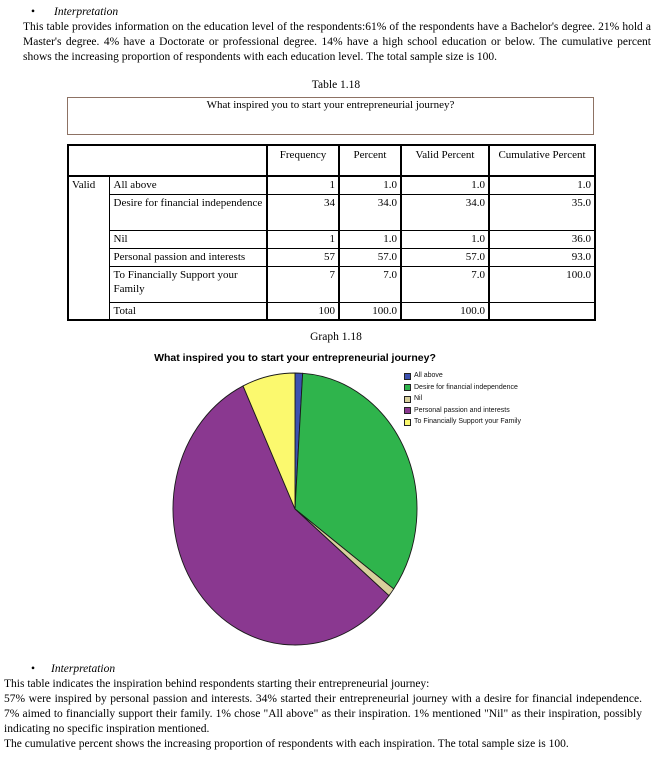 The image size is (672, 765). Describe the element at coordinates (584, 185) in the screenshot. I see `cell-cumulative-percent: 1.0` at that location.